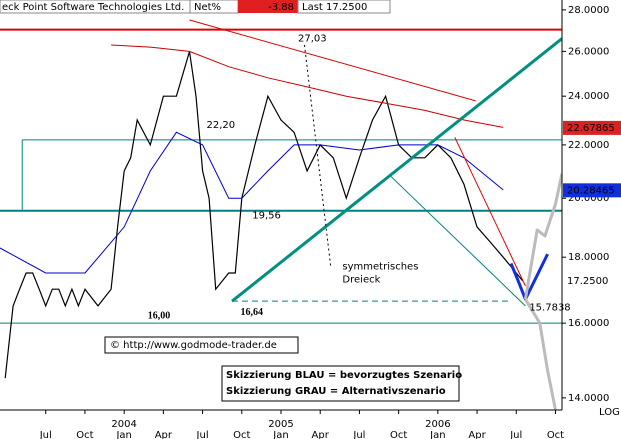  What do you see at coordinates (312, 39) in the screenshot?
I see `annotation: 27,03` at bounding box center [312, 39].